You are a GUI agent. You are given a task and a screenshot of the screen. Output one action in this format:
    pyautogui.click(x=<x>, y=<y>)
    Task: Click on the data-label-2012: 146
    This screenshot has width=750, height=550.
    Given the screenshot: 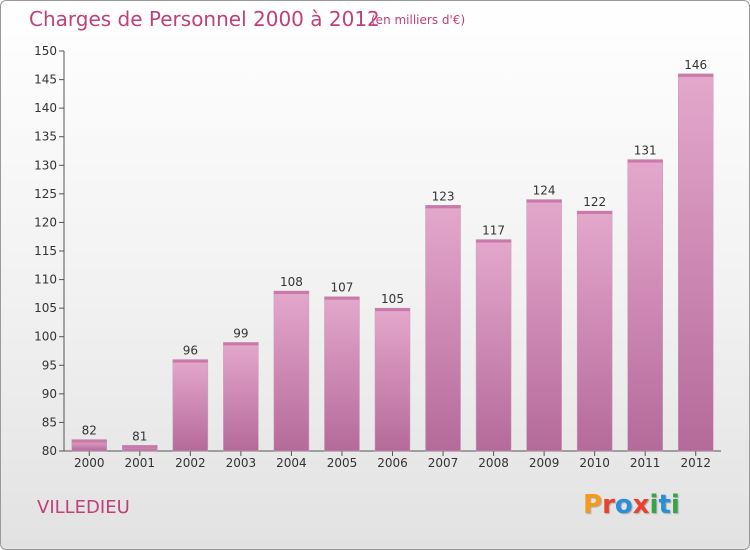 What is the action you would take?
    pyautogui.click(x=695, y=65)
    